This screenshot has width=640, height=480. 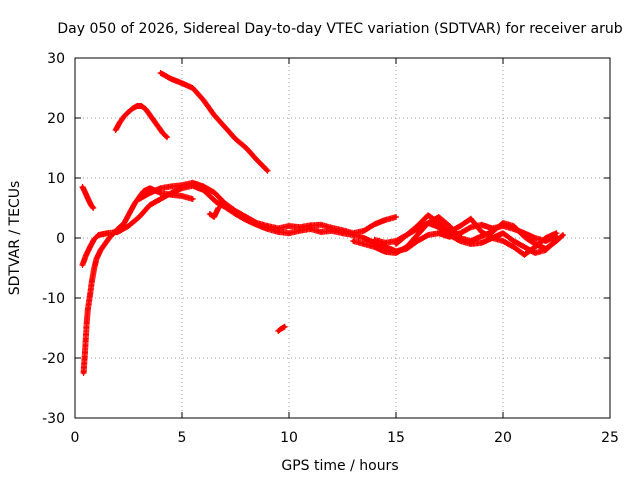 I want to click on y-tick-label: 10, so click(x=56, y=179).